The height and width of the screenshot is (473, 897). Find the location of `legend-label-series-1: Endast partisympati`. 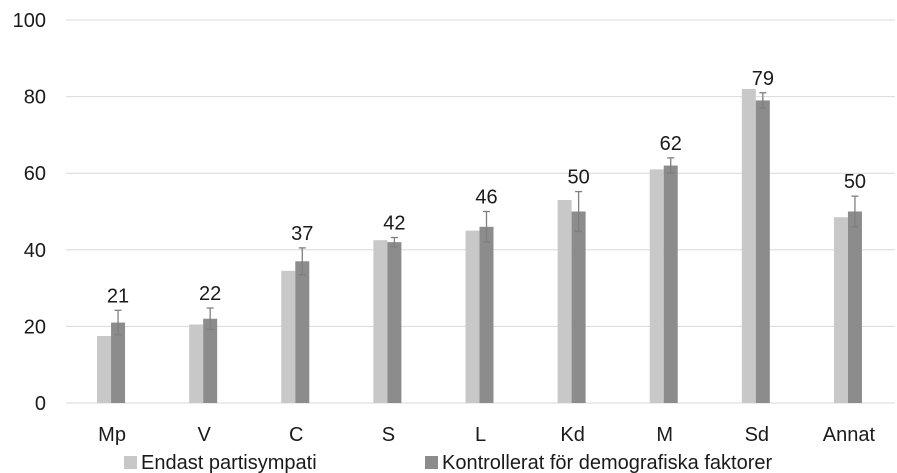

legend-label-series-1: Endast partisympati is located at coordinates (229, 462).